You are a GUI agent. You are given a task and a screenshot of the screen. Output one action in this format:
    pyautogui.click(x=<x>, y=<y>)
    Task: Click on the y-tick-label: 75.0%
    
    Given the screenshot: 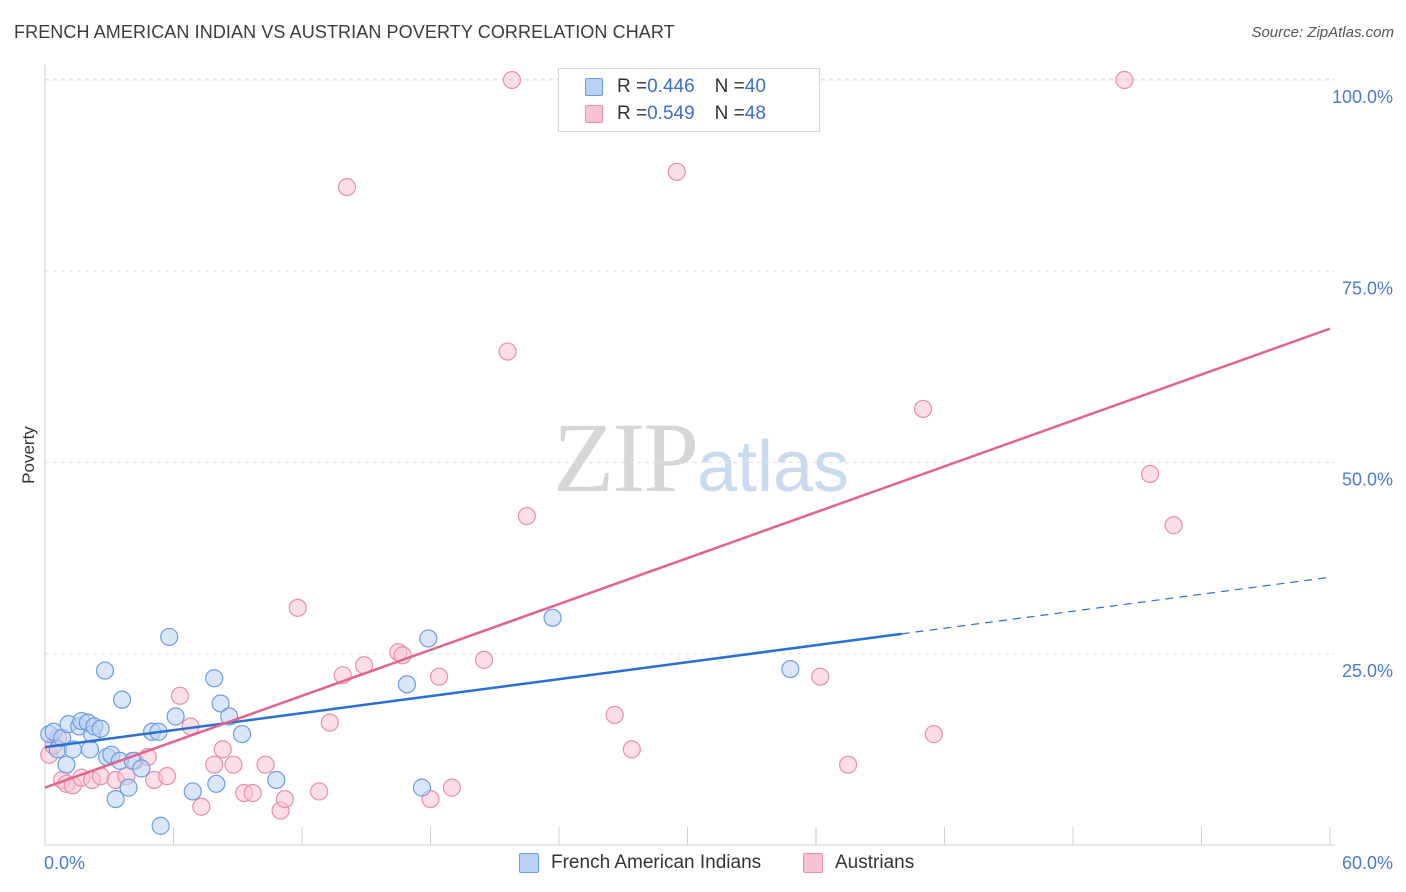 What is the action you would take?
    pyautogui.click(x=1367, y=288)
    